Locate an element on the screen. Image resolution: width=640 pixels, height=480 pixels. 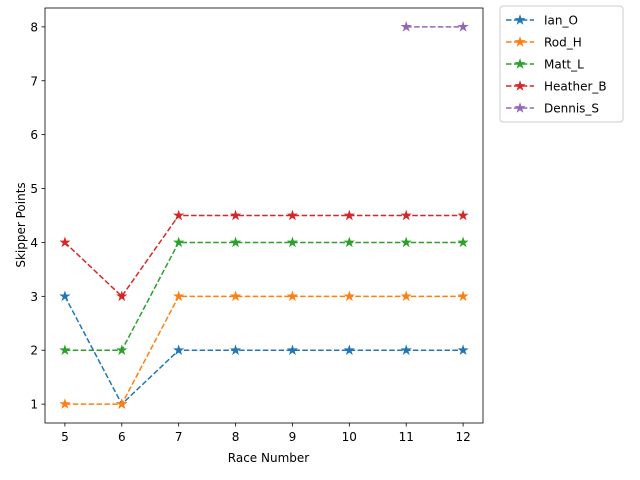
y-tick-label: 8 is located at coordinates (34, 27).